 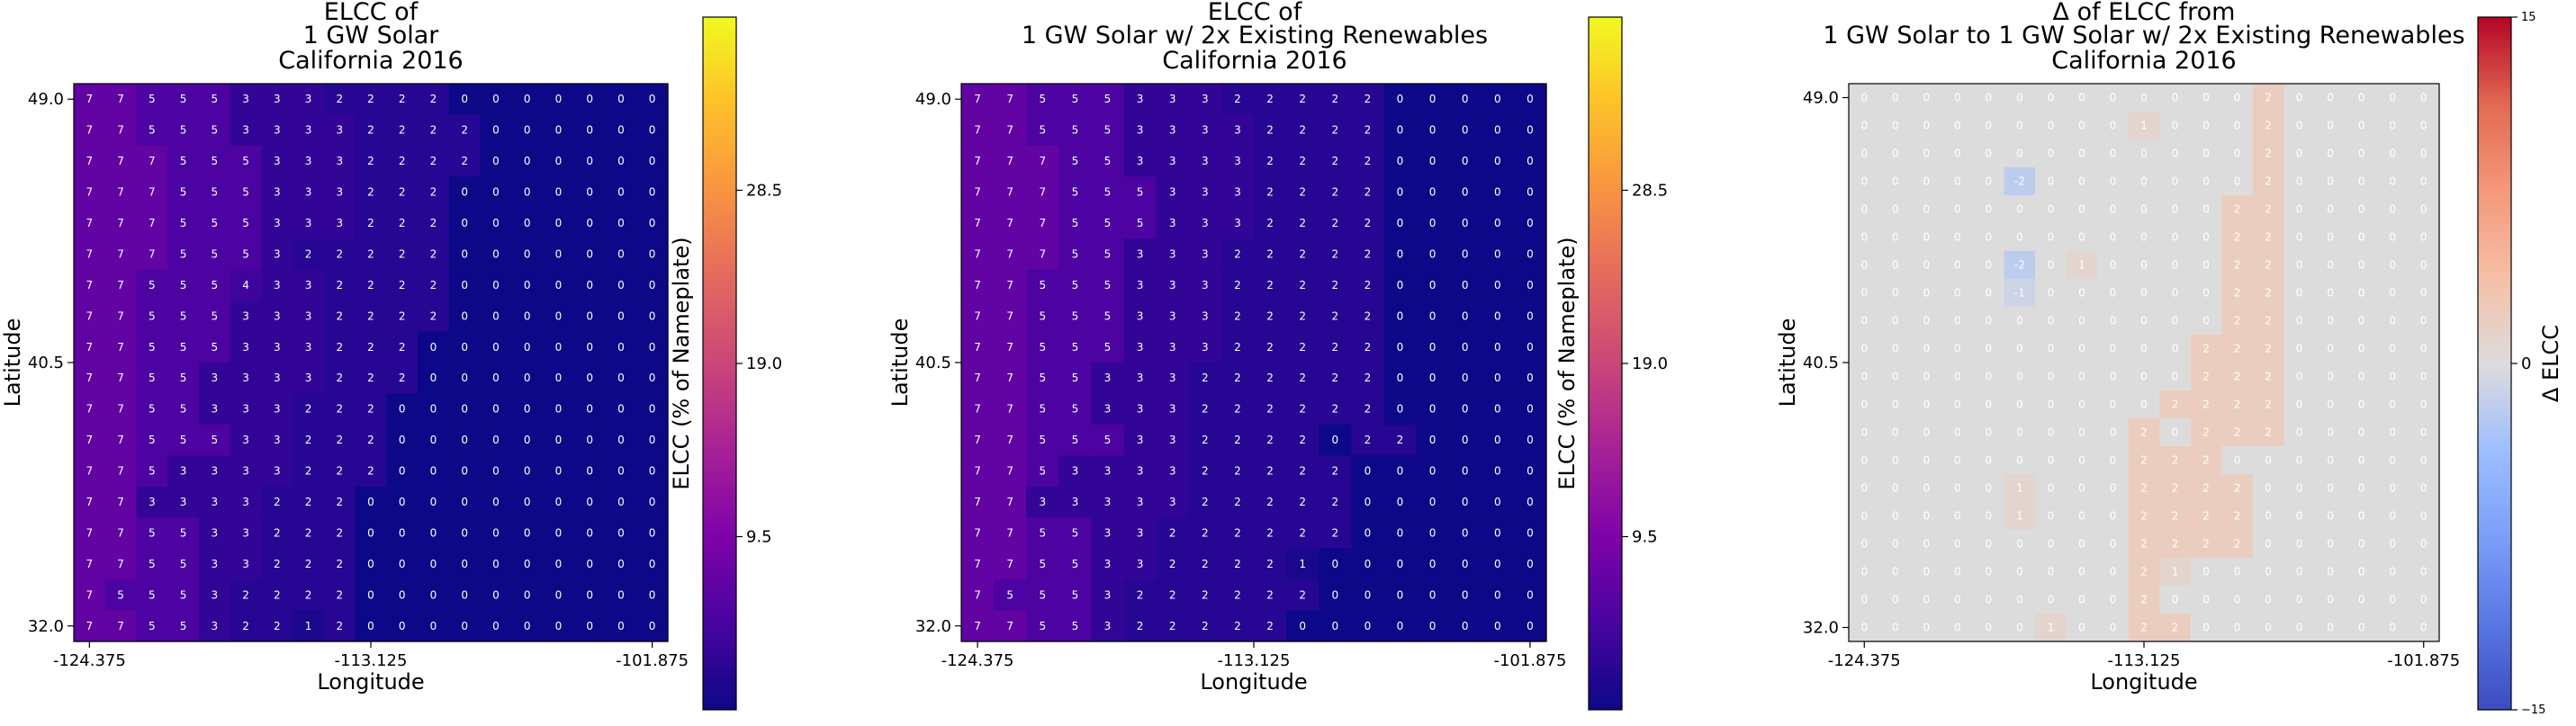 I want to click on colorbar-tick-label: 9.5, so click(x=759, y=537).